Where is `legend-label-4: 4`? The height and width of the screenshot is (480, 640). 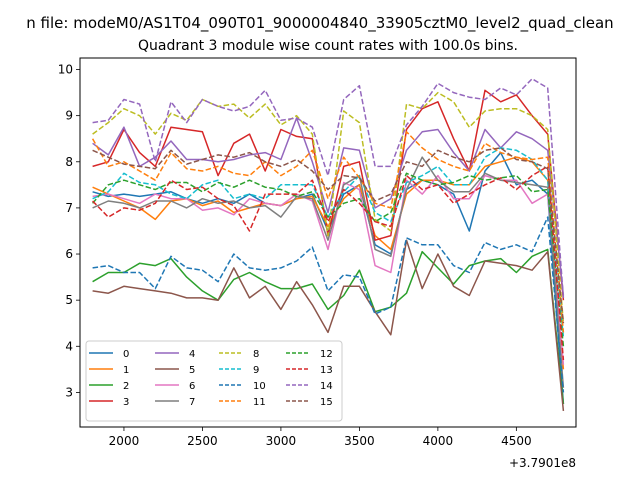 legend-label-4: 4 is located at coordinates (192, 354).